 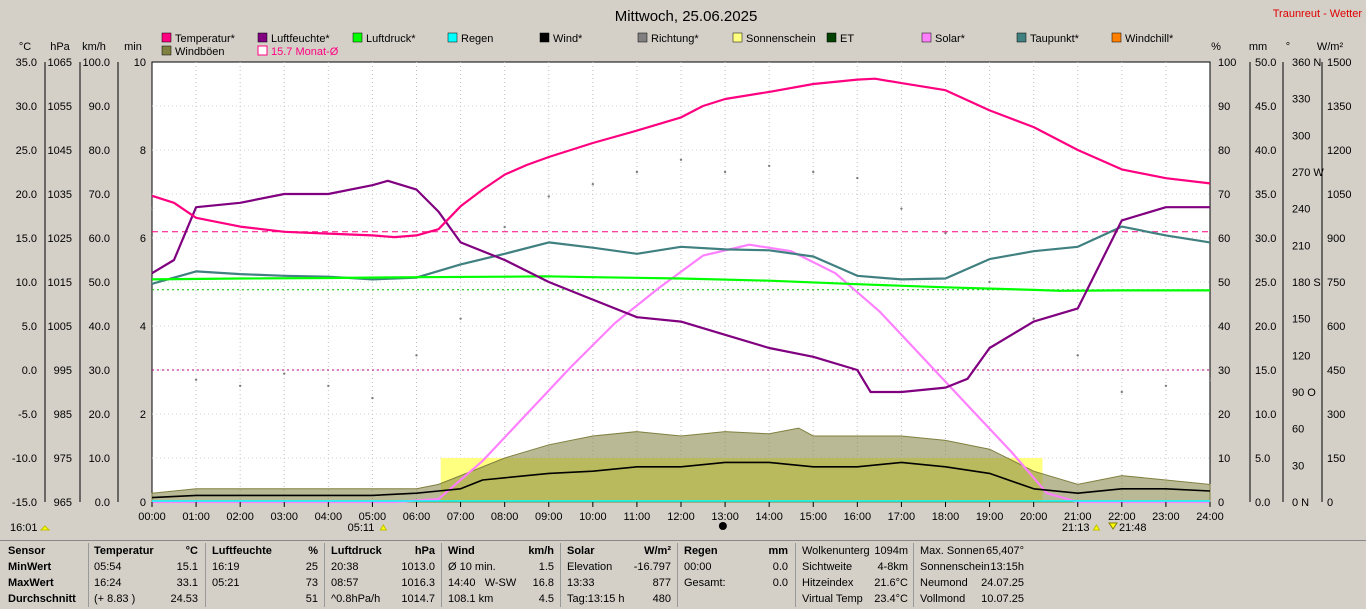 I want to click on x-tick-label: 22:00, so click(x=1122, y=517).